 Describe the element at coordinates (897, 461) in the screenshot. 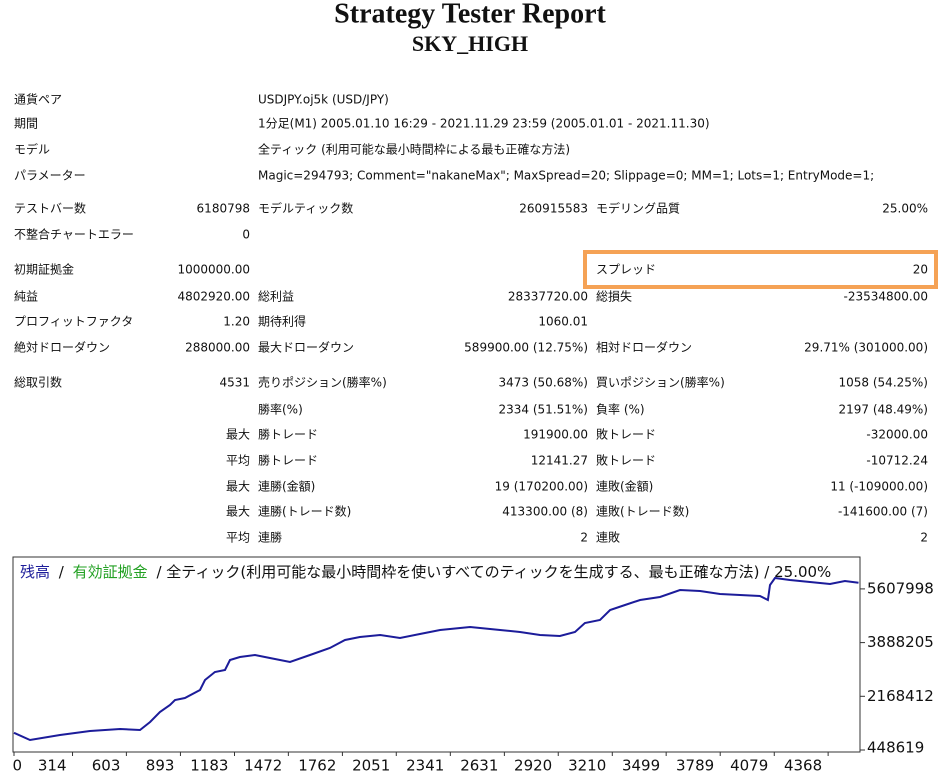

I see `stat-value: -10712.24` at that location.